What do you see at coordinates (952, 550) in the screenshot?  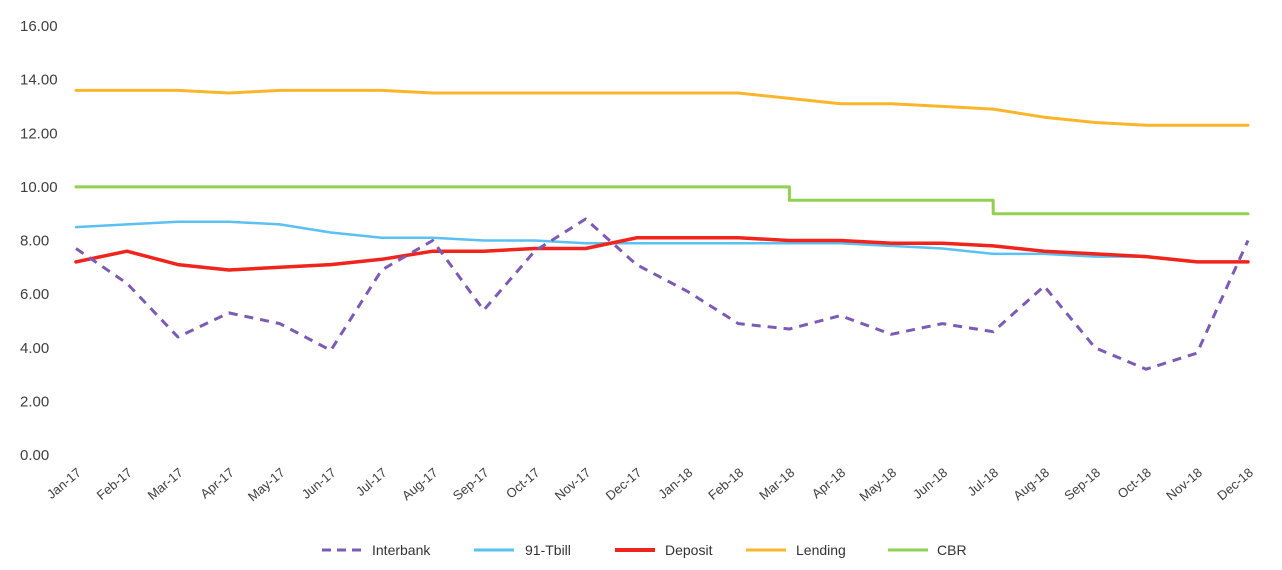 I see `legend-label: CBR` at bounding box center [952, 550].